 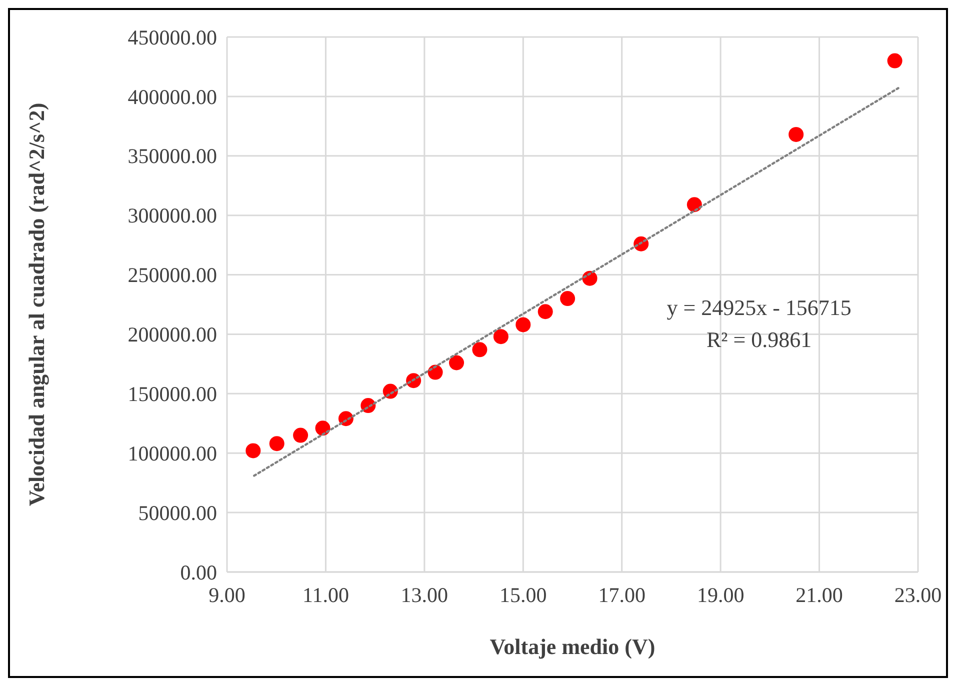 What do you see at coordinates (172, 37) in the screenshot?
I see `y-tick-label: 450000.00` at bounding box center [172, 37].